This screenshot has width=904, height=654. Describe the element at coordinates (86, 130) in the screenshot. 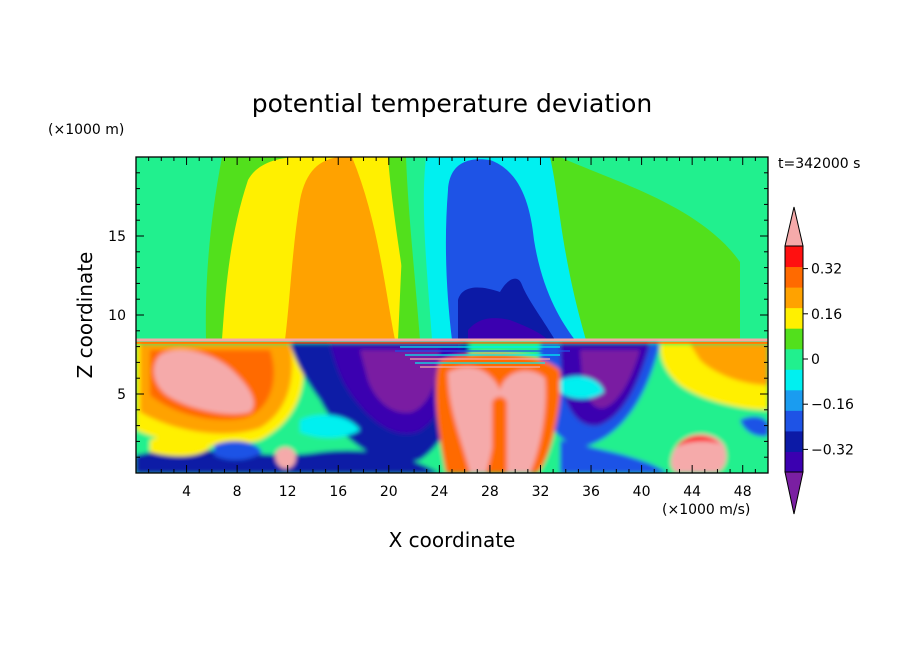

I see `y-unit-label: (×1000 m)` at that location.